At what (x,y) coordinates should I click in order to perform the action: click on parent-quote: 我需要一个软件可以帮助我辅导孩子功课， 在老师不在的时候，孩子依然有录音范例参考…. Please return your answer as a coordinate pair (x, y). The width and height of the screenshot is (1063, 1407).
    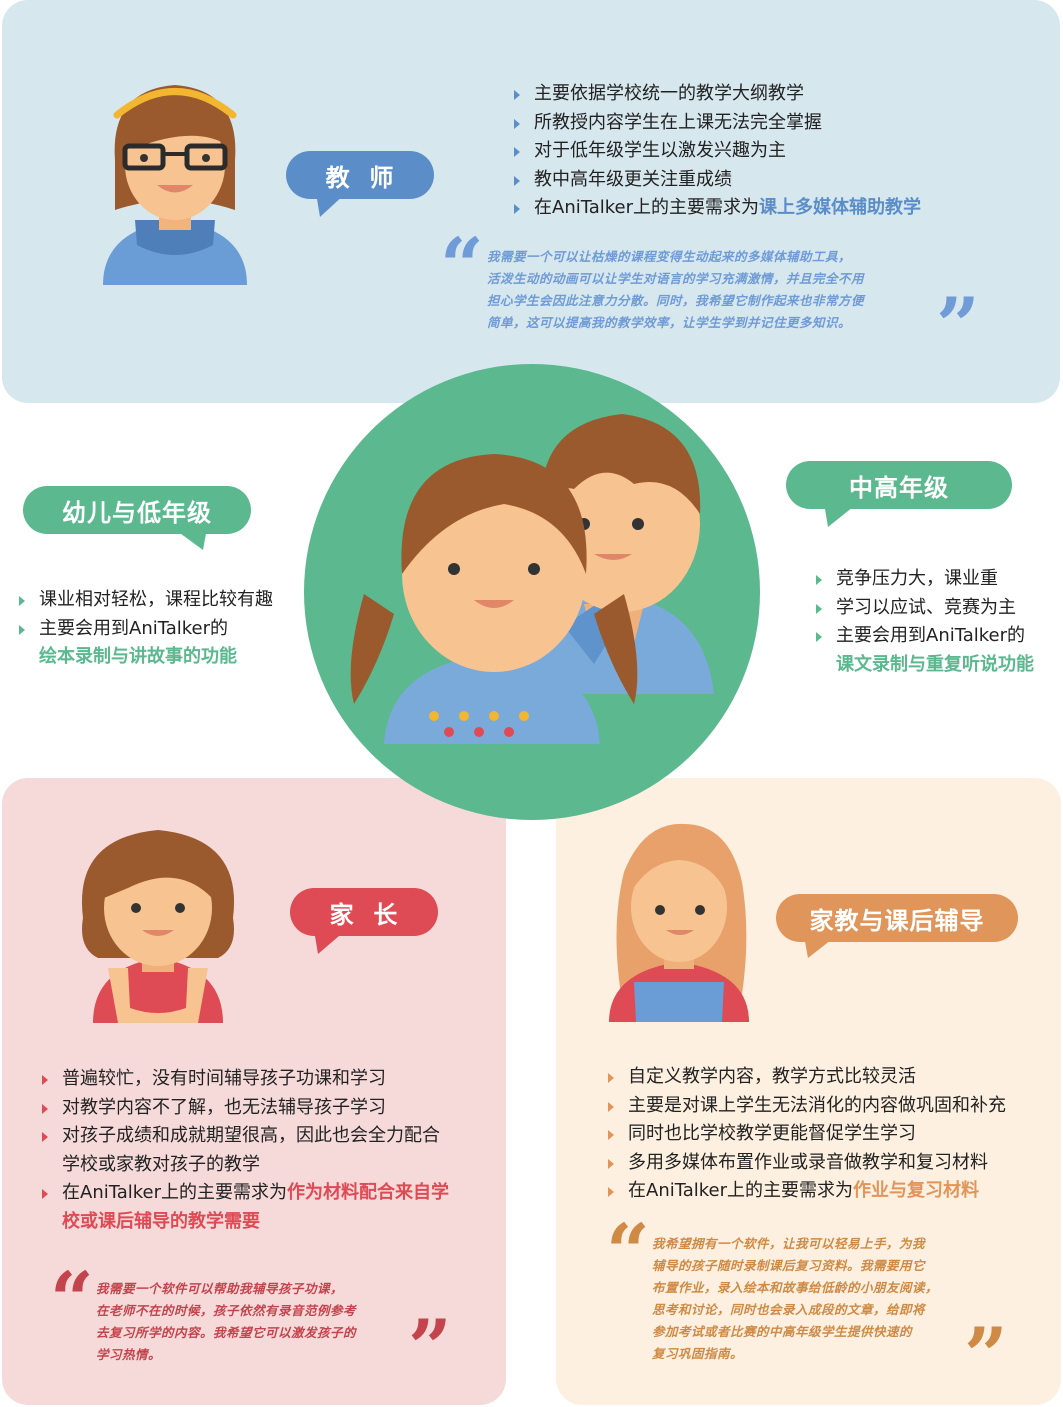
    Looking at the image, I should click on (226, 1321).